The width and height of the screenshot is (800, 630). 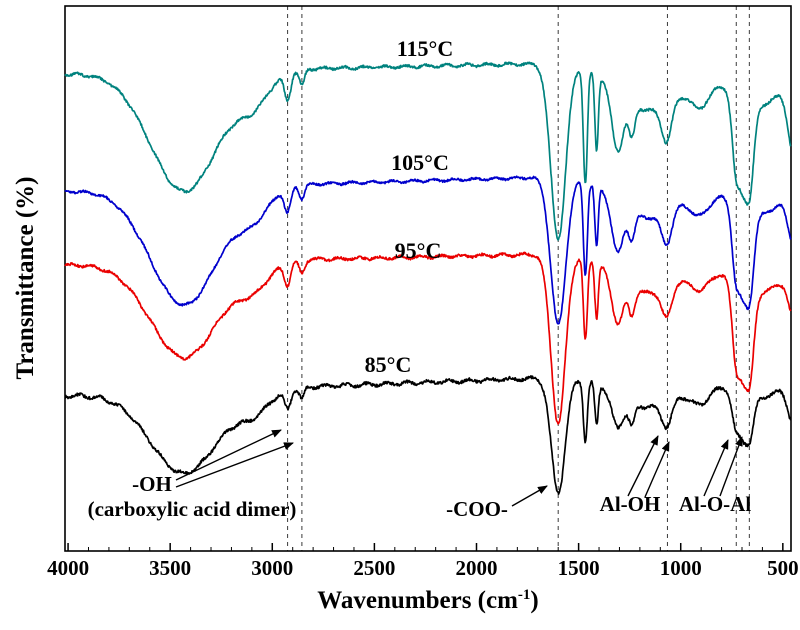 I want to click on x-axis-title: Wavenumbers (cm-1), so click(x=428, y=601).